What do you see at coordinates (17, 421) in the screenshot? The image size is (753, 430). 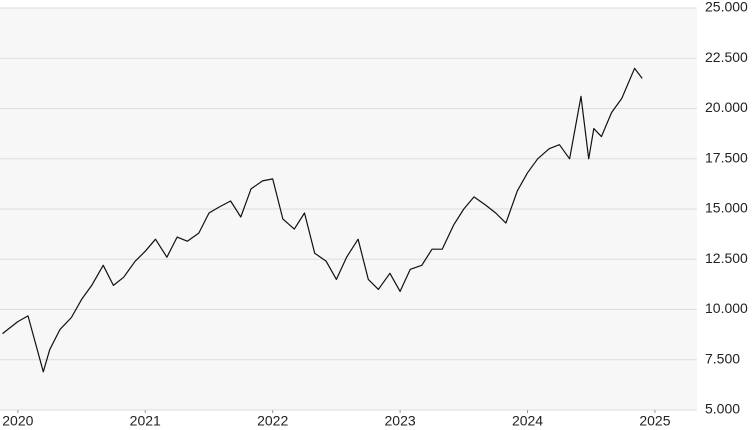 I see `x-tick-label: 2020` at bounding box center [17, 421].